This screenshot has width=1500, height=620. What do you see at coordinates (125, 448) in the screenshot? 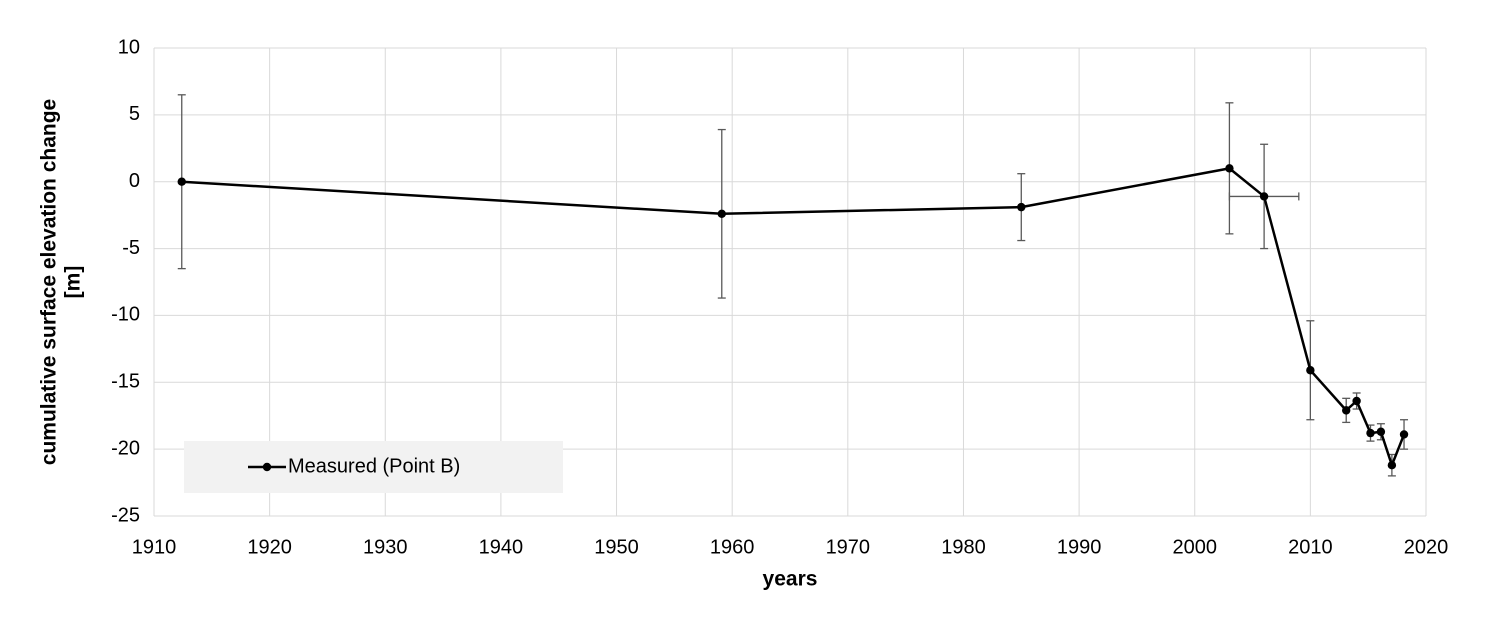
I see `y-tick-label: -20` at bounding box center [125, 448].